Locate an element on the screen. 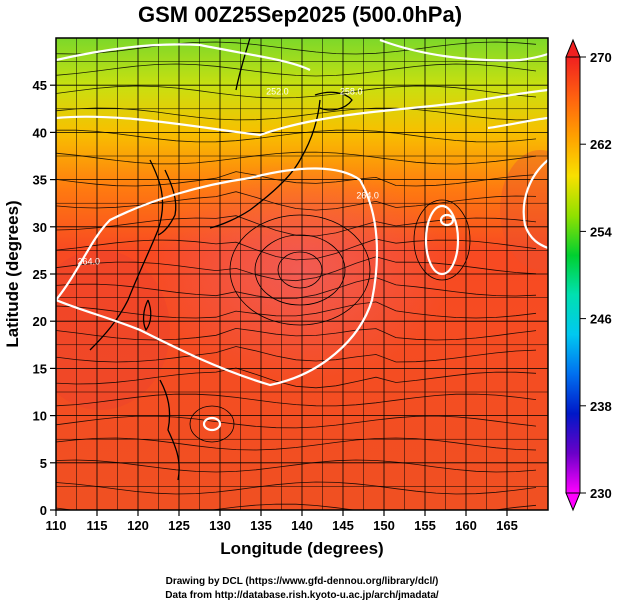  x-tick-label-135: 135 is located at coordinates (261, 525).